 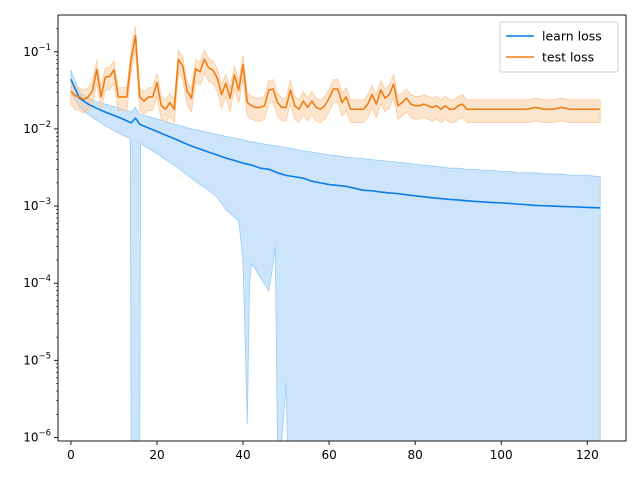 What do you see at coordinates (37, 282) in the screenshot?
I see `y-tick-label: 10⁻⁴` at bounding box center [37, 282].